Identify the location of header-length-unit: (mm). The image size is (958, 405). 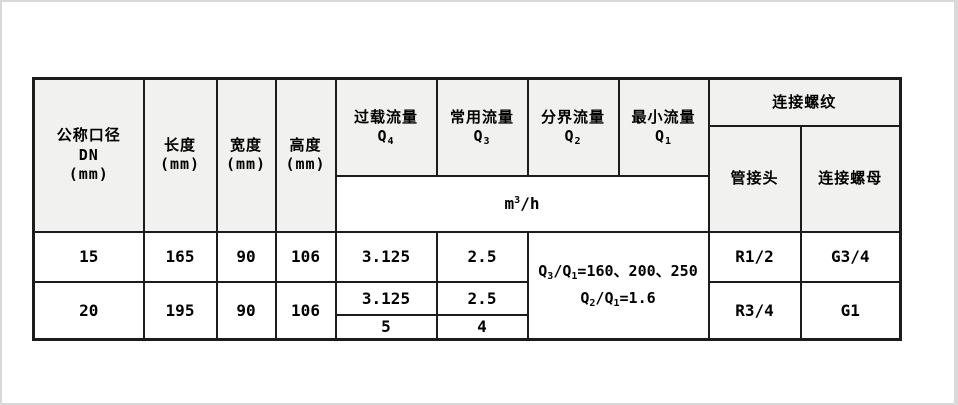
(180, 164).